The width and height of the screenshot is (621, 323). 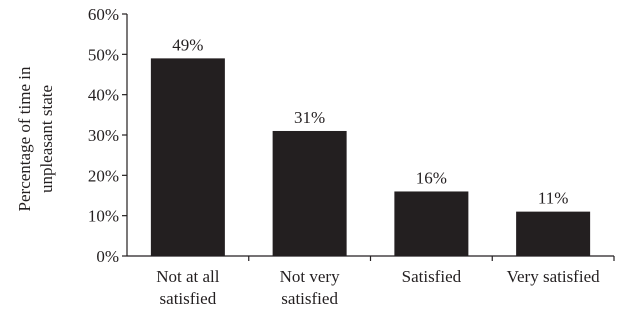 I want to click on y-tick-label: 30%, so click(x=103, y=135).